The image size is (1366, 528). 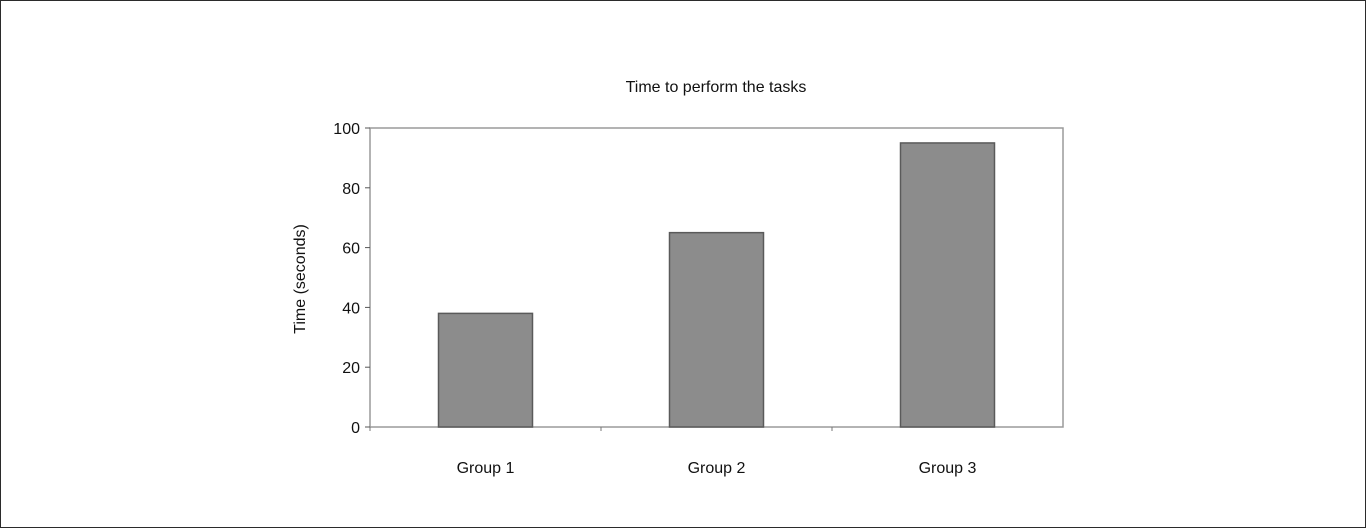 What do you see at coordinates (716, 87) in the screenshot?
I see `chart-title: Time to perform the tasks` at bounding box center [716, 87].